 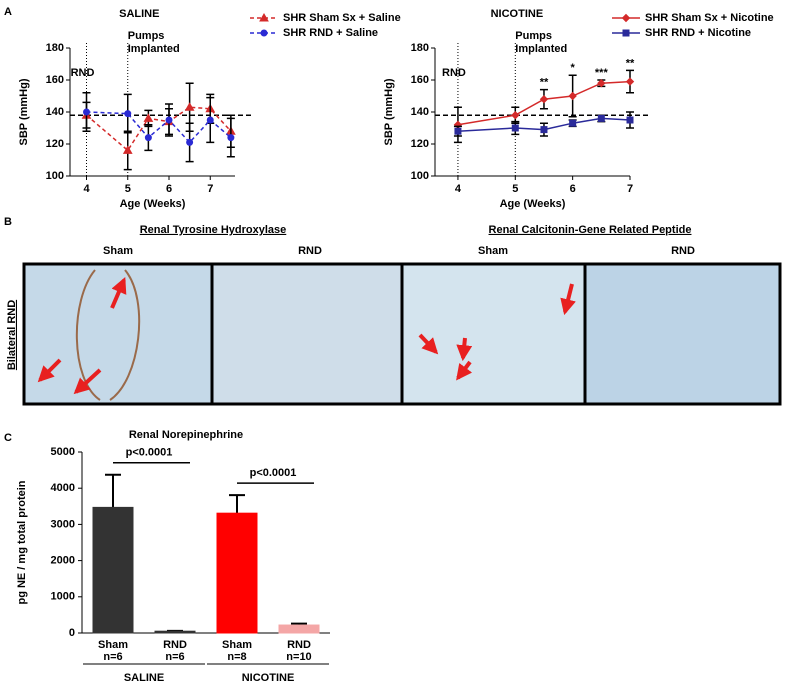 I want to click on y-tick-label: 2000, so click(x=63, y=561).